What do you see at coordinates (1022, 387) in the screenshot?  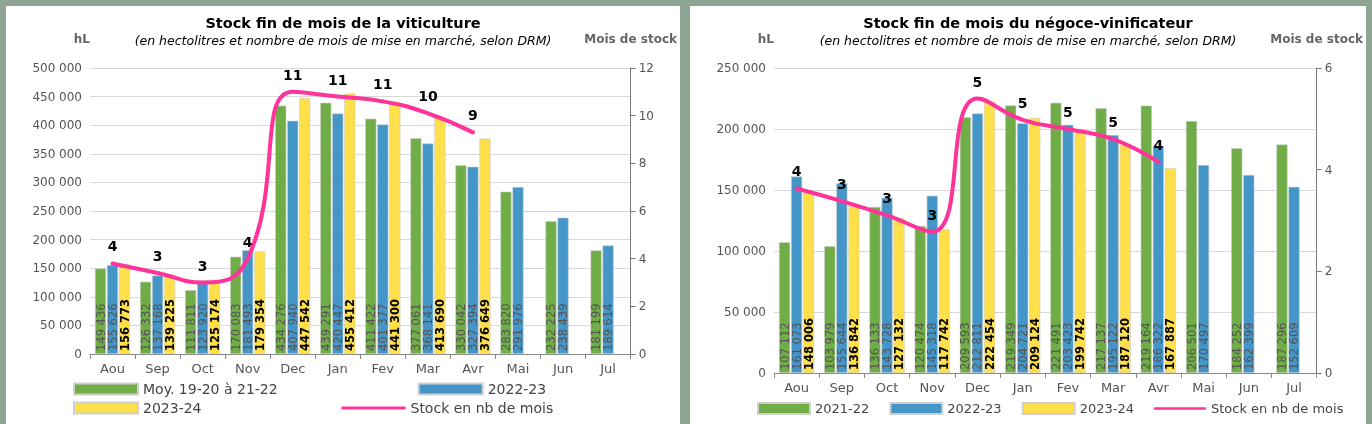 I see `x-tick-label: Jan` at bounding box center [1022, 387].